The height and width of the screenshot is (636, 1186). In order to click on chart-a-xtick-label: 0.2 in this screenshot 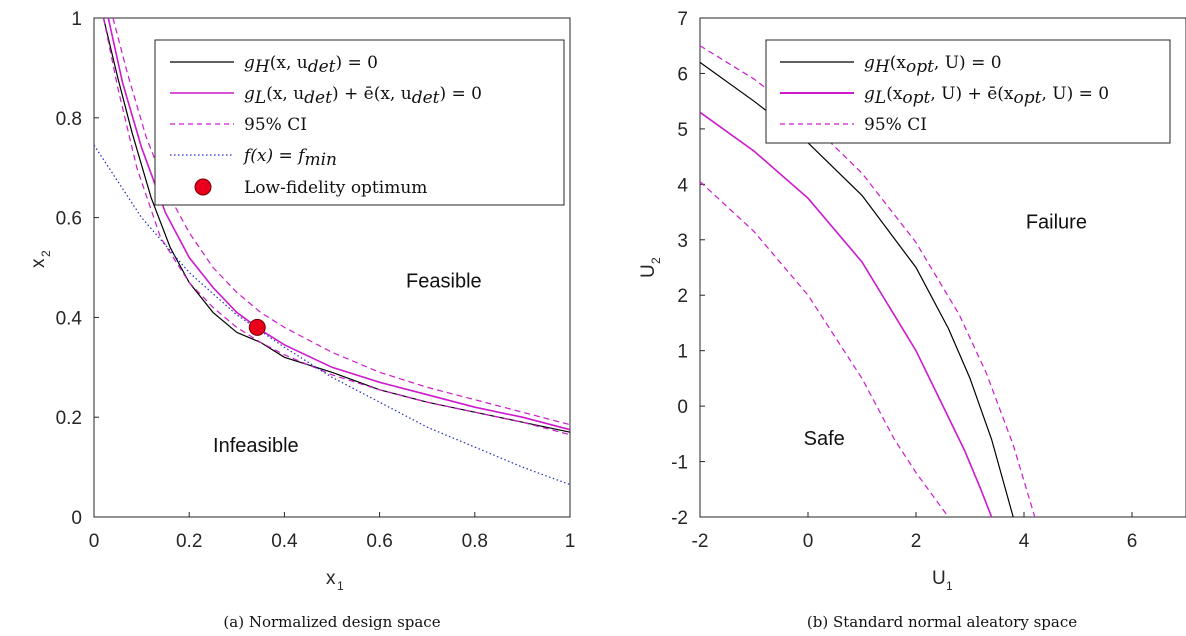, I will do `click(189, 541)`.